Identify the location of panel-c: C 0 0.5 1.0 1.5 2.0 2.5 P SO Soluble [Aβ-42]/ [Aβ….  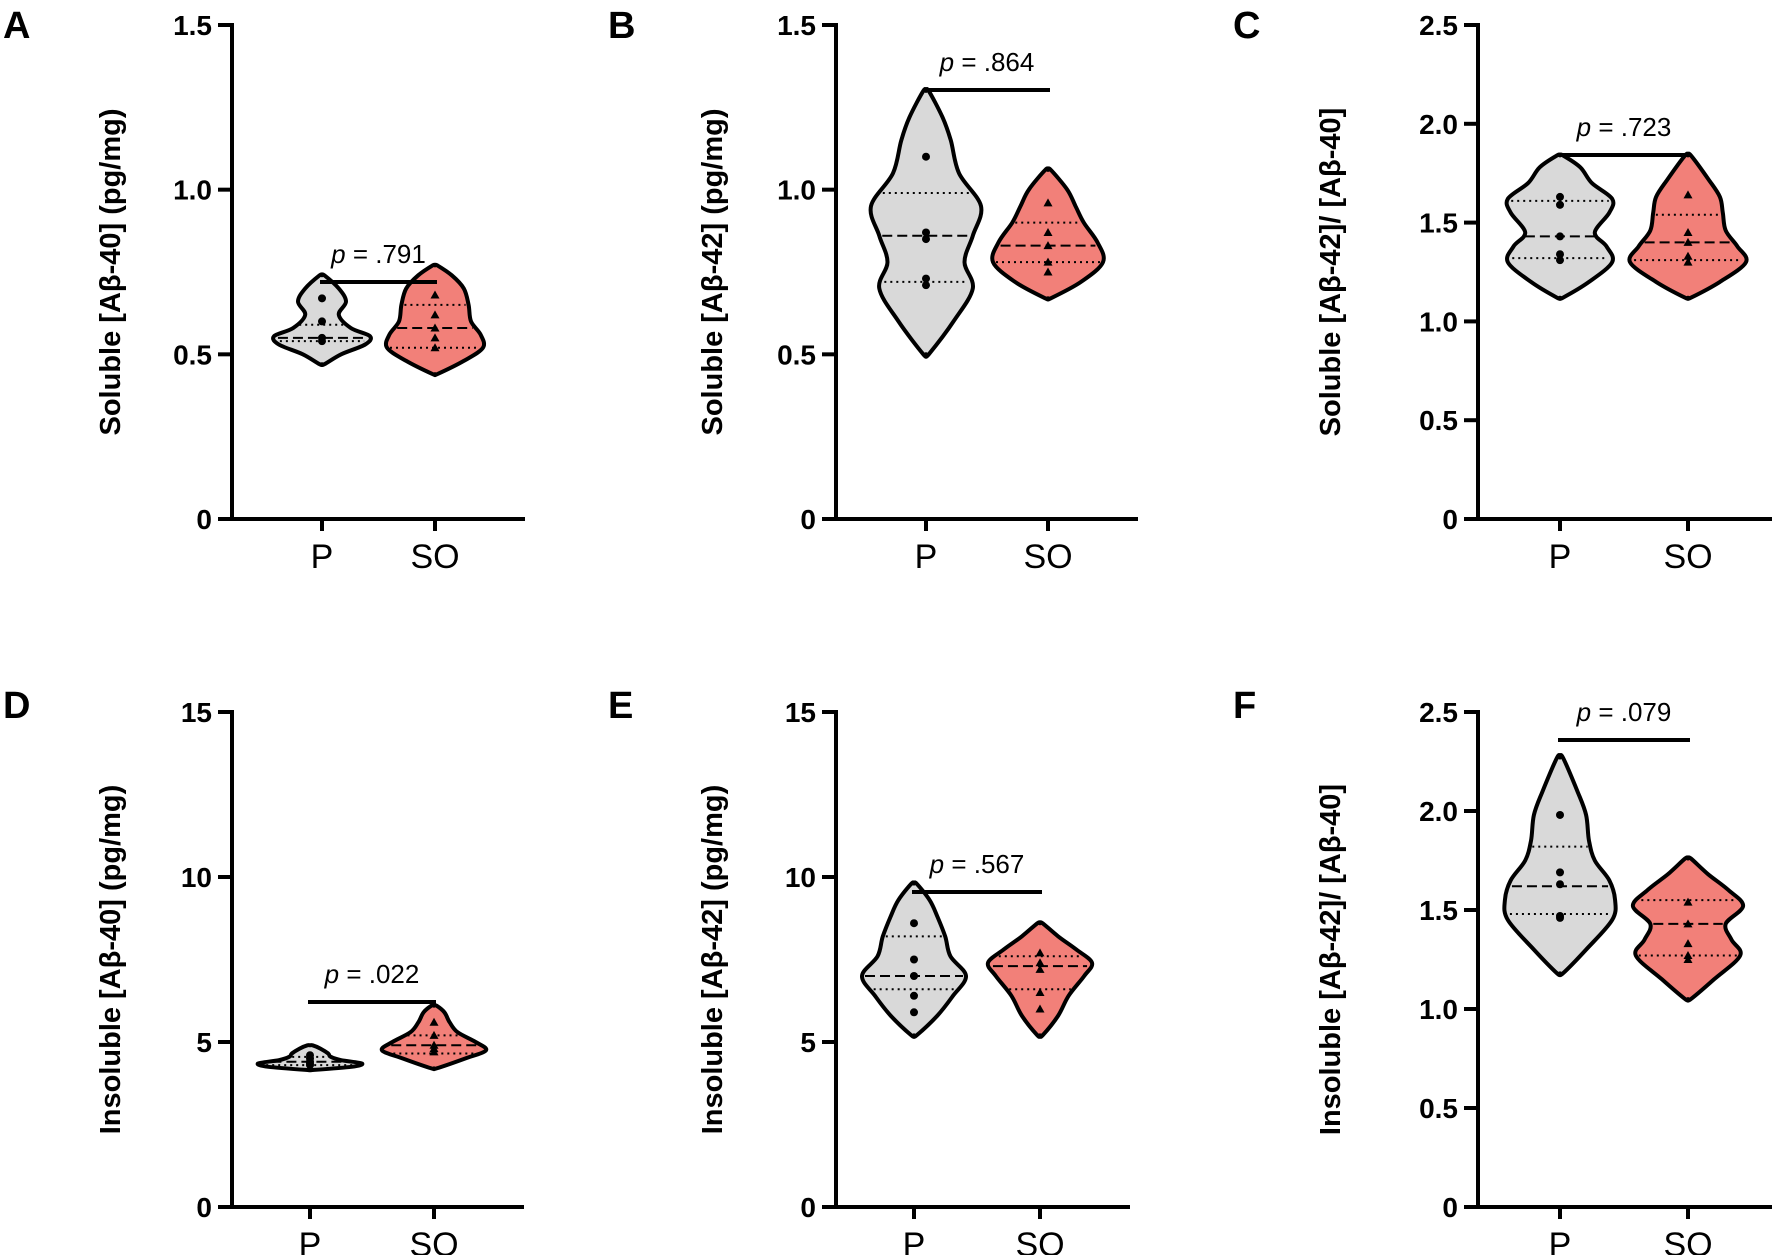
(1502, 290).